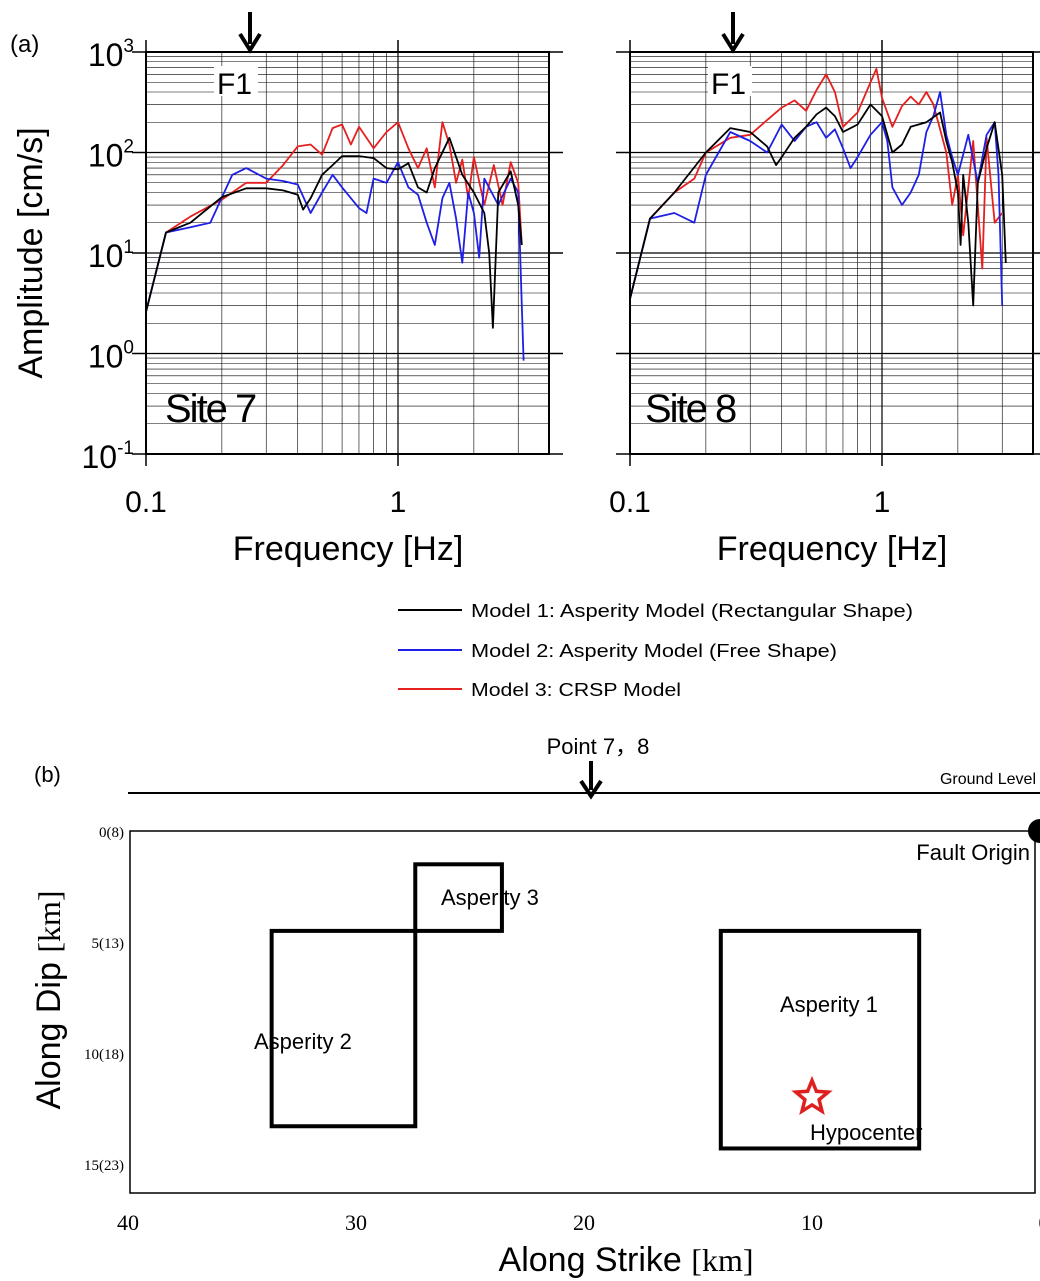 This screenshot has width=1040, height=1281. Describe the element at coordinates (588, 1006) in the screenshot. I see `asperities: Asperity 1 Asperity 2 Asperity 3` at that location.